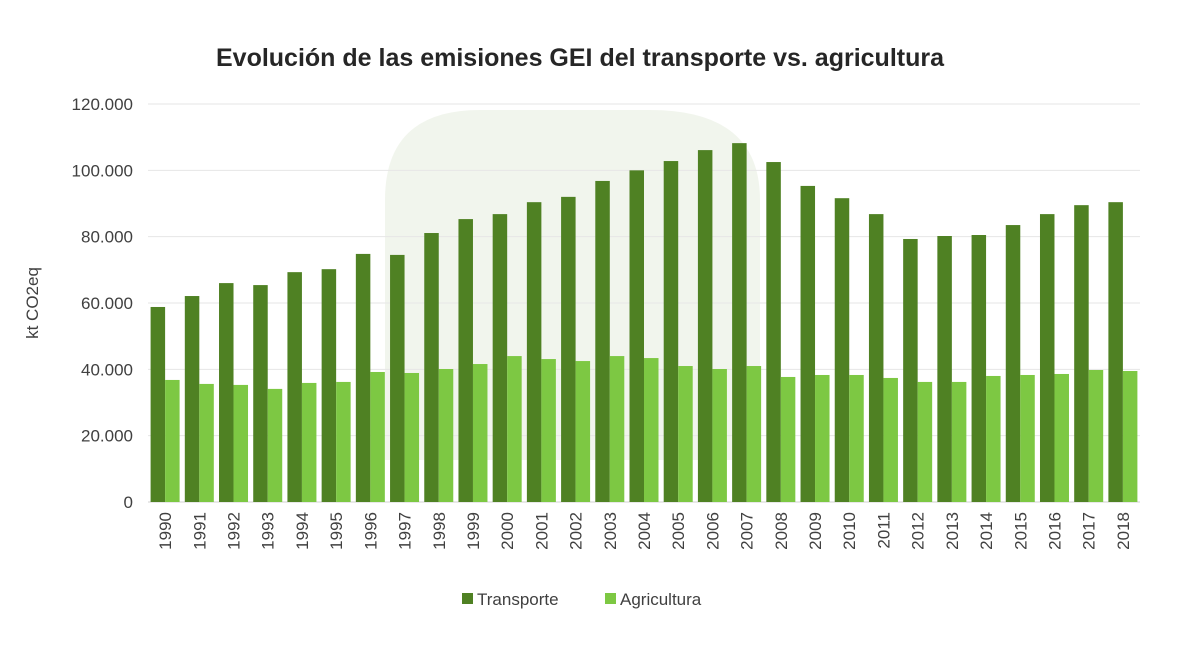  I want to click on bar-transporte-1994, so click(294, 387).